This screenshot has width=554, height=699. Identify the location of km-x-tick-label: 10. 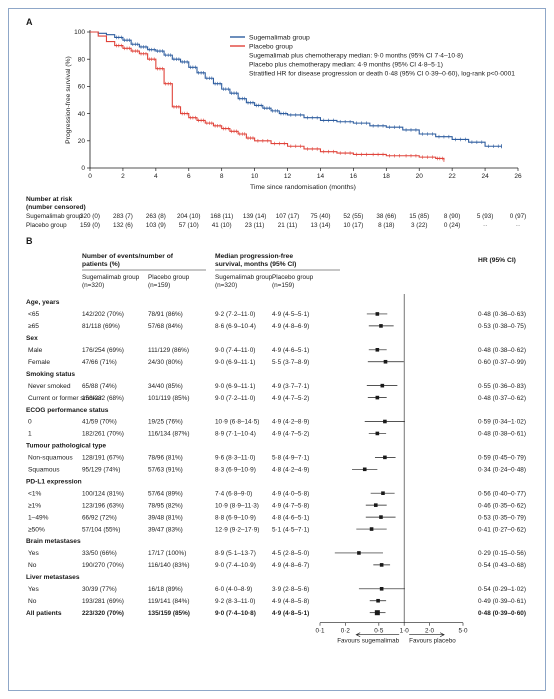
(255, 176).